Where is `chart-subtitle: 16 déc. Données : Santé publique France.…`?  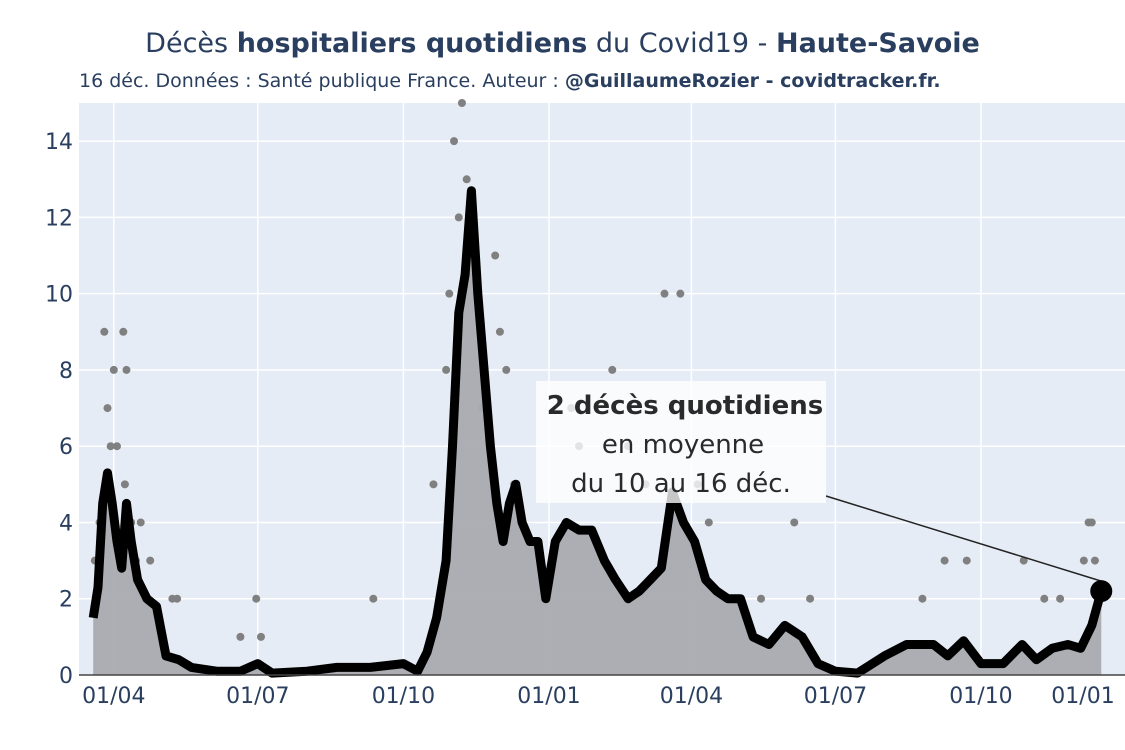 chart-subtitle: 16 déc. Données : Santé publique France.… is located at coordinates (510, 81).